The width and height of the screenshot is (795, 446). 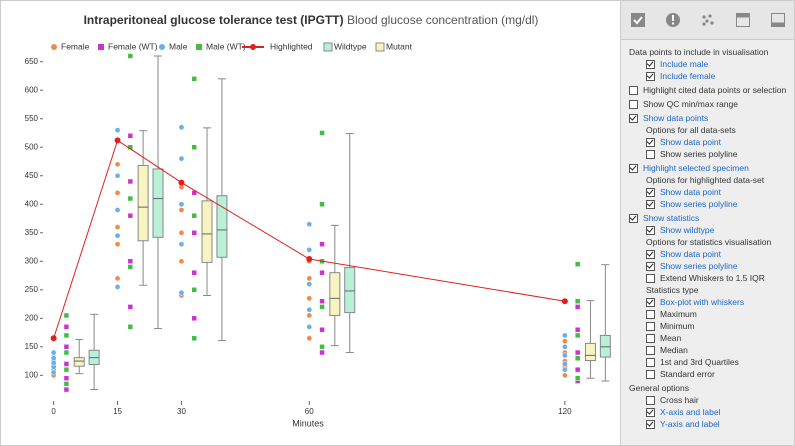 What do you see at coordinates (53, 411) in the screenshot?
I see `x-tick-label: 0` at bounding box center [53, 411].